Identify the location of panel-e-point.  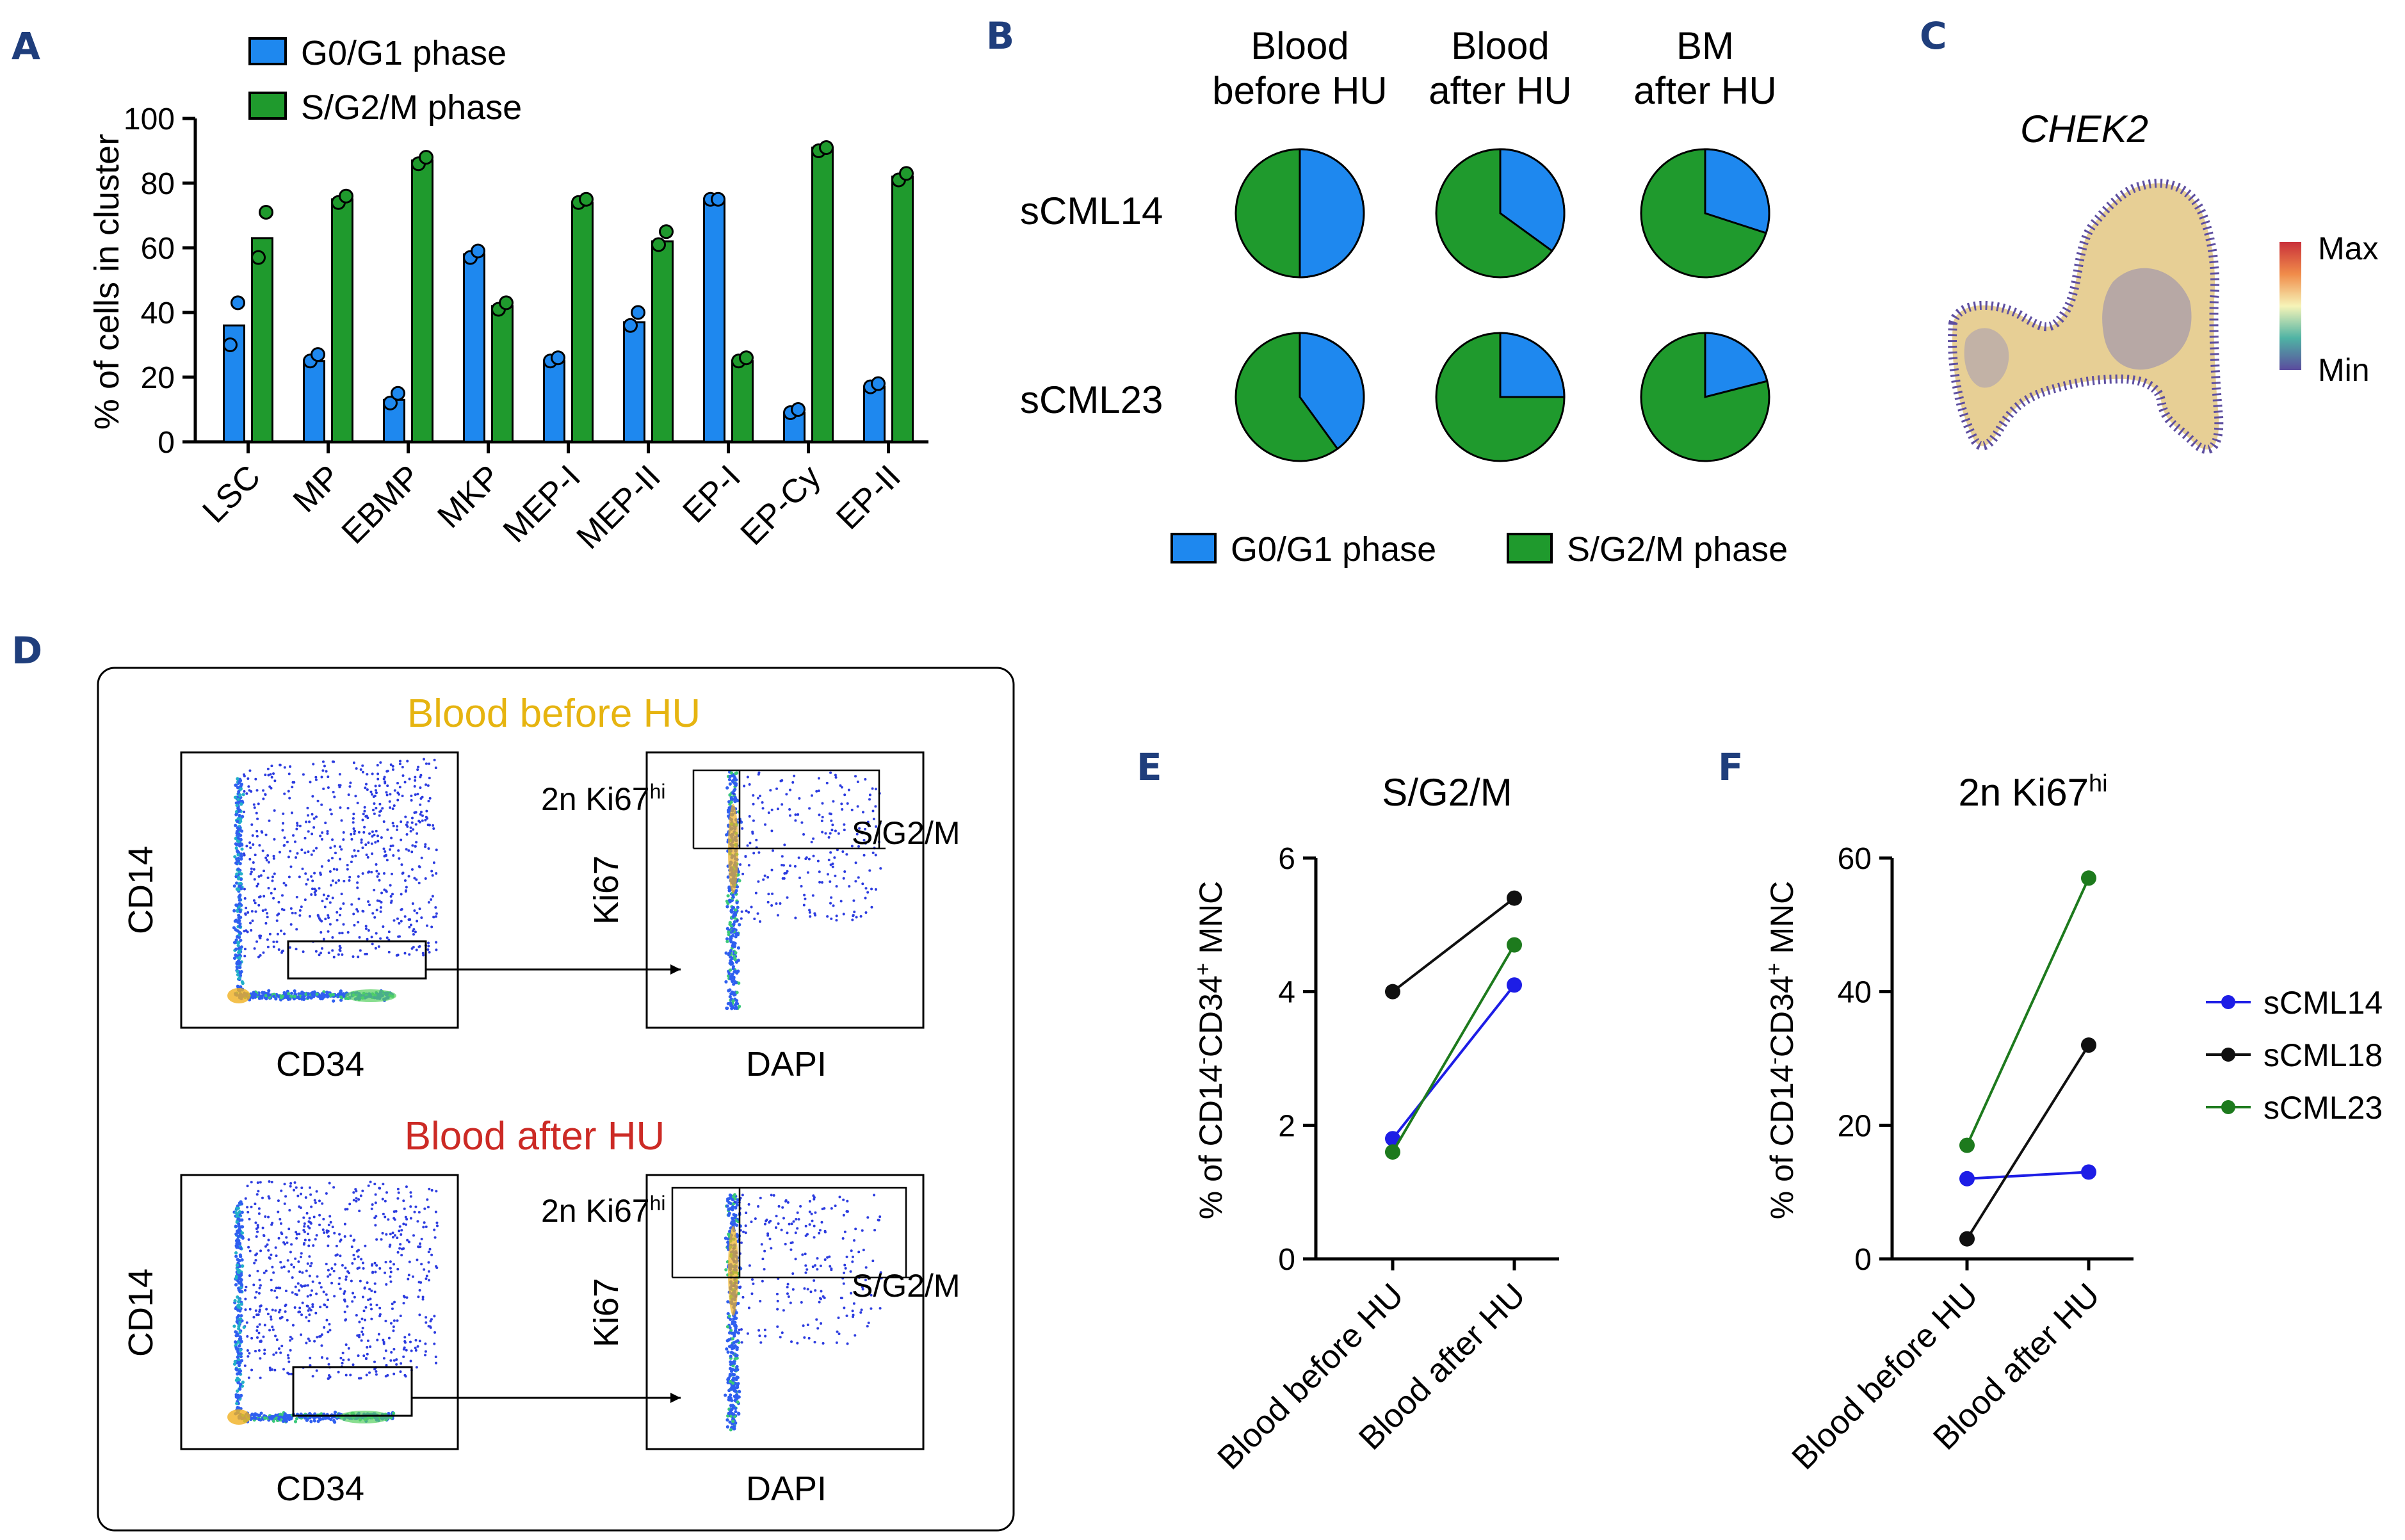
(1514, 898).